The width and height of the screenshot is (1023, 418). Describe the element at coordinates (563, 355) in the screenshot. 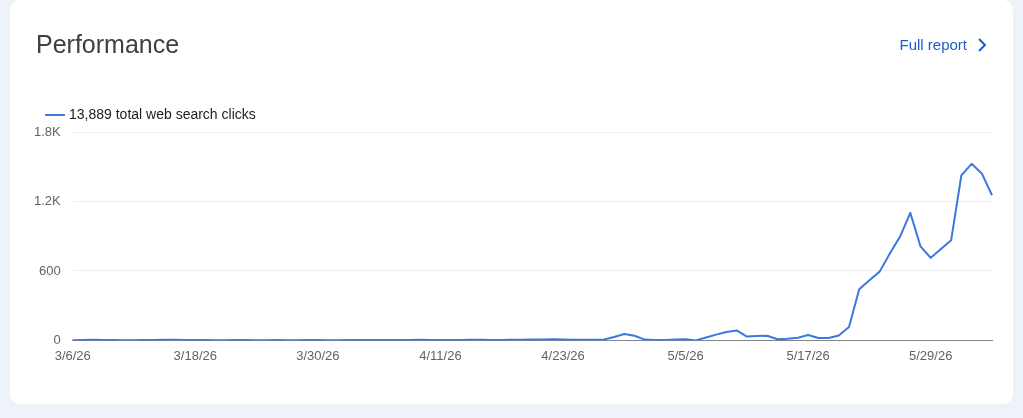

I see `x-tick-label: 4/23/26` at that location.